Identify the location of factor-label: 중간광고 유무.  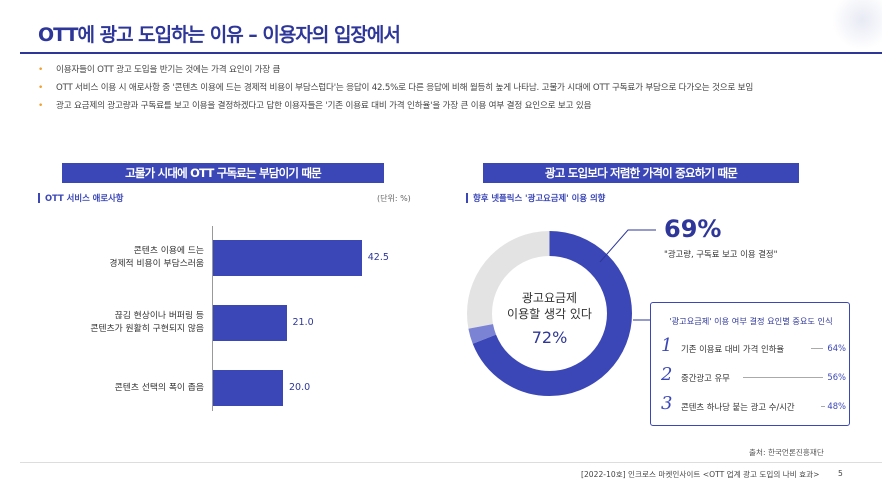
(705, 378).